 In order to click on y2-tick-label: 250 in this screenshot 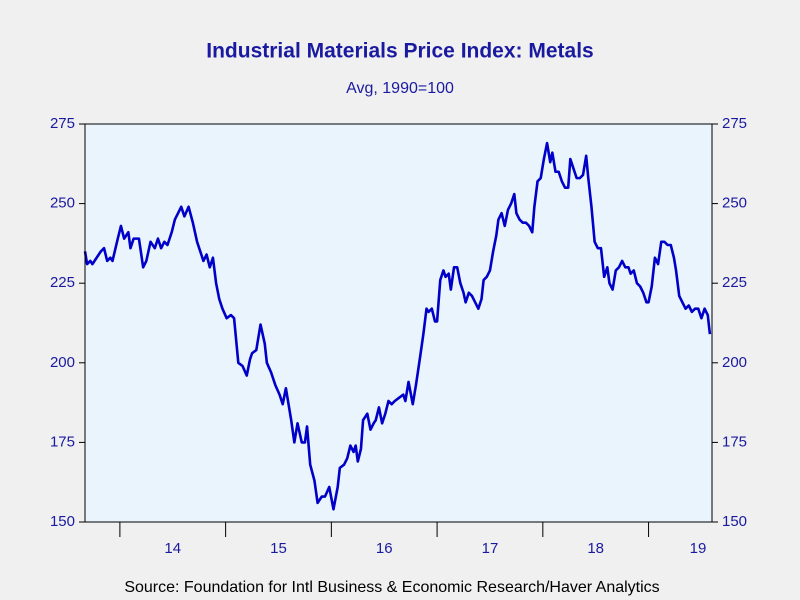, I will do `click(734, 203)`.